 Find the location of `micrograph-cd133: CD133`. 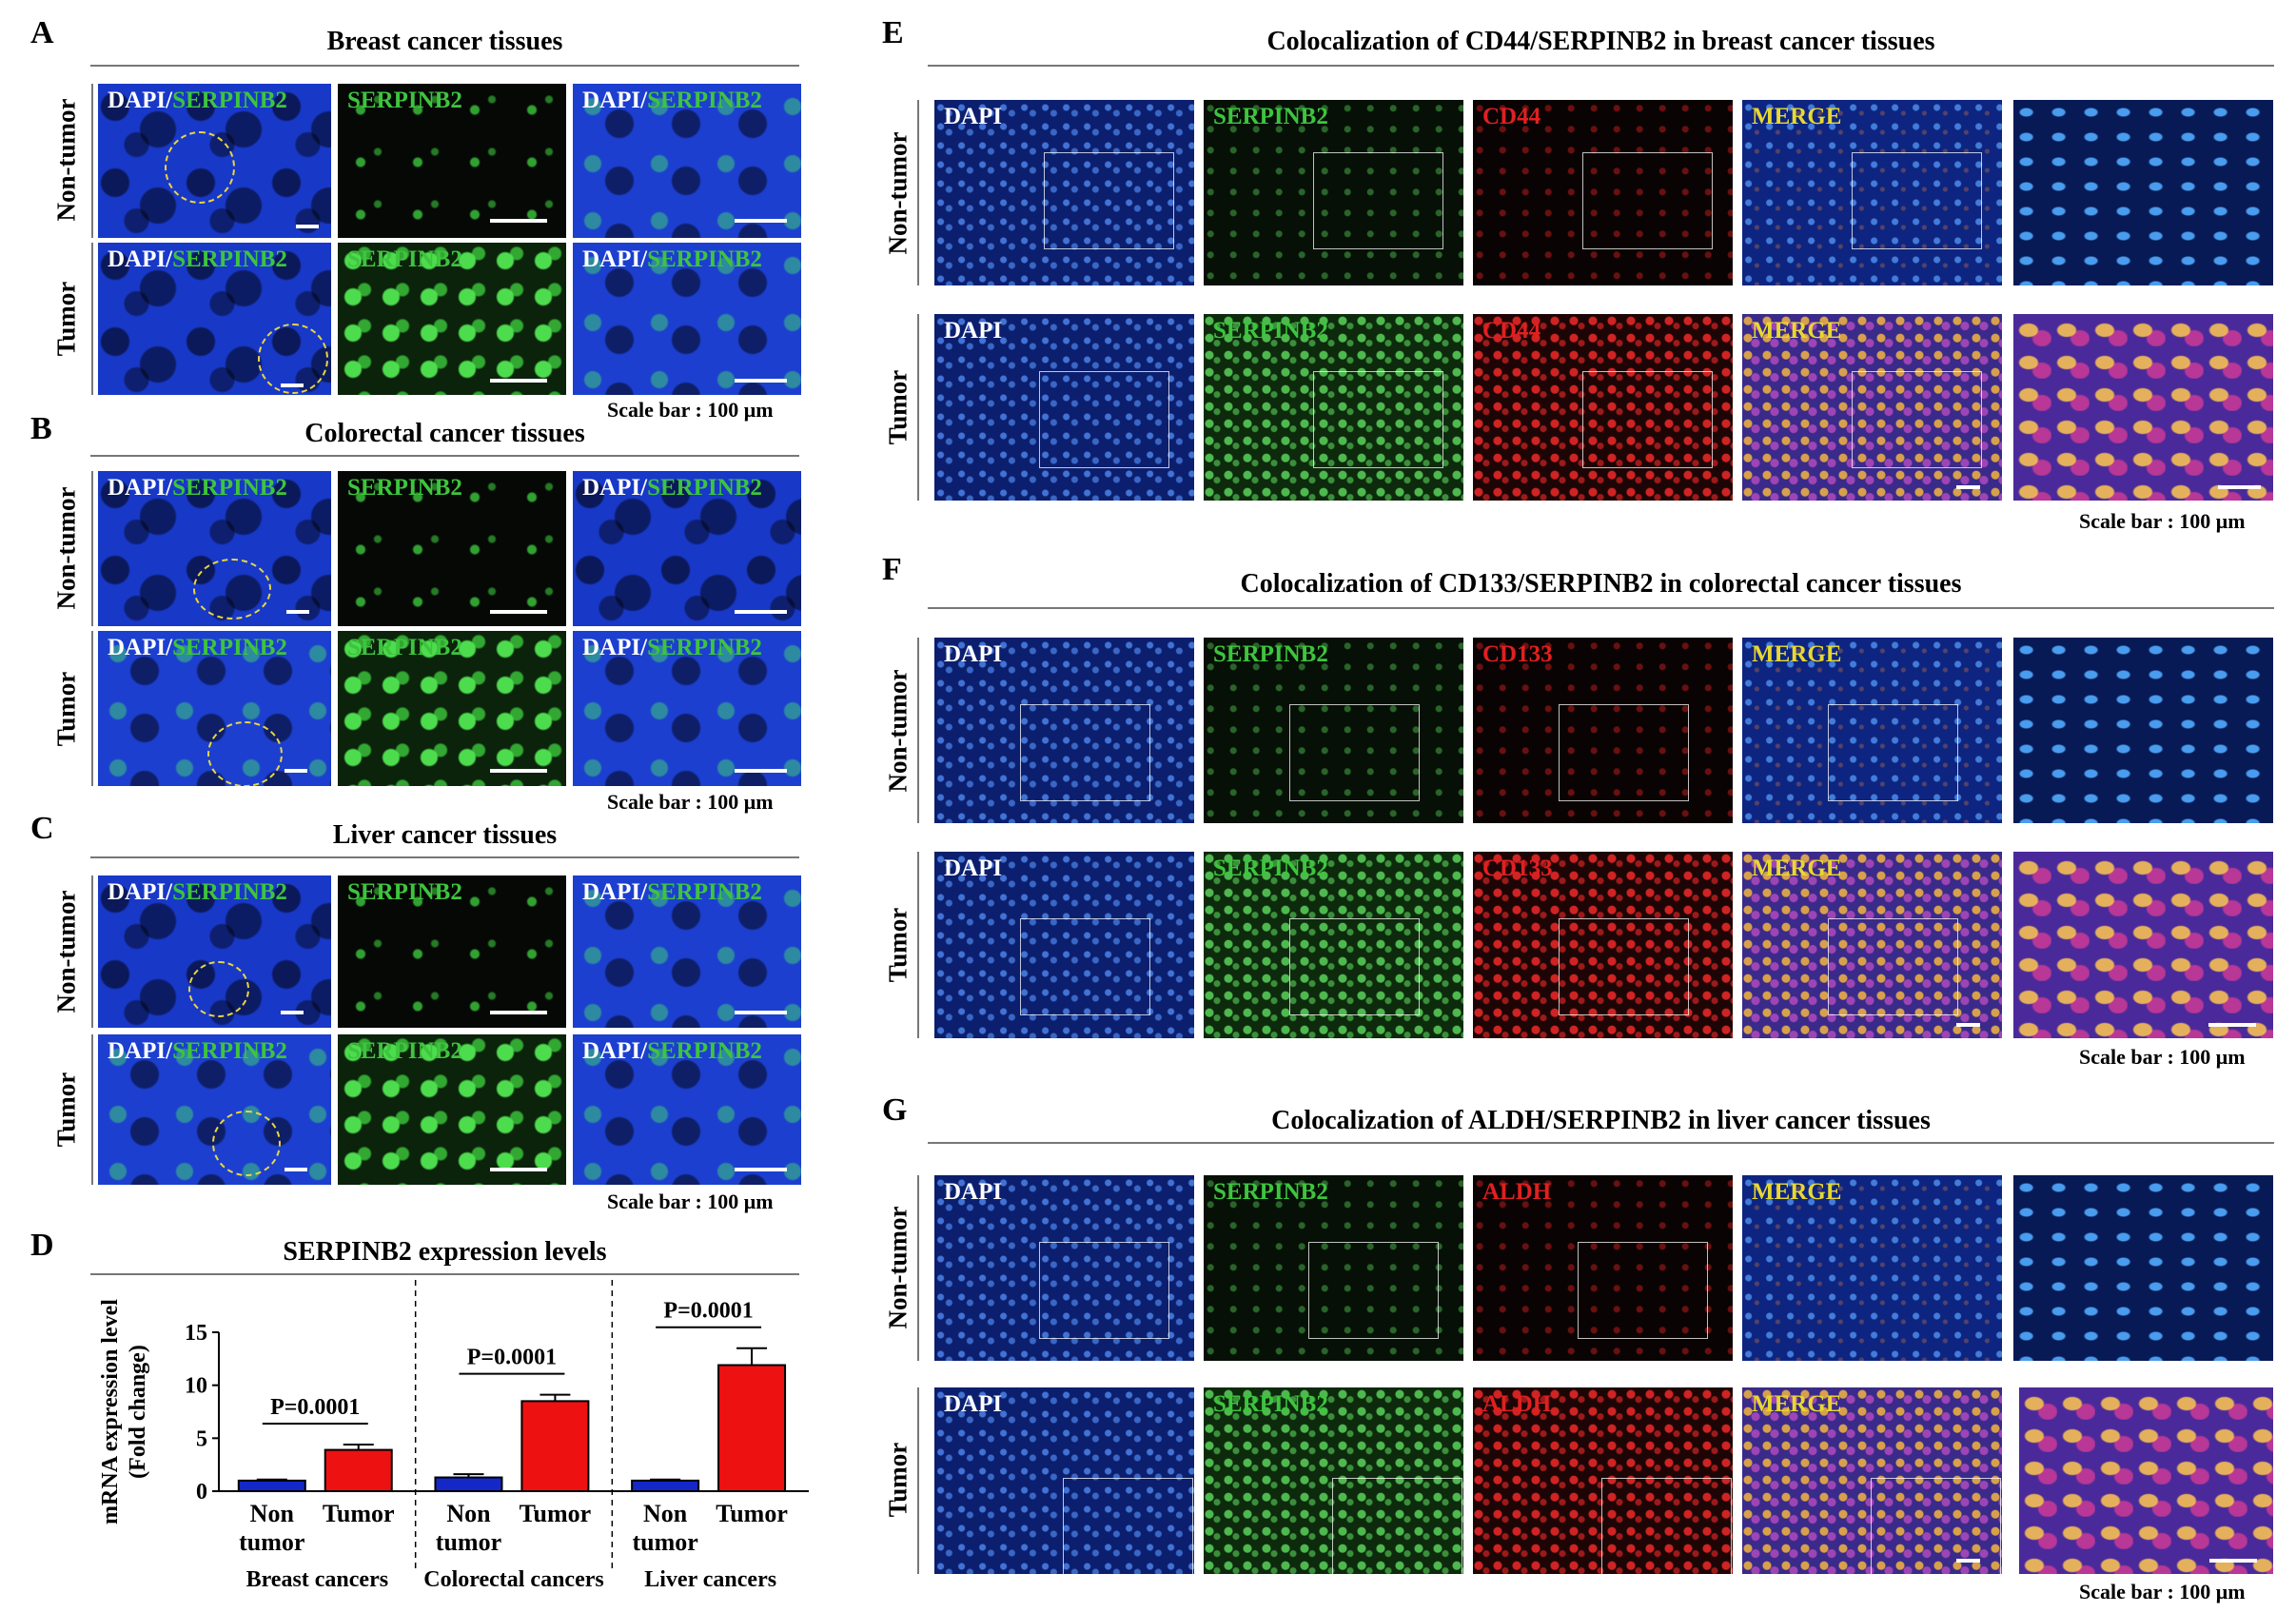

micrograph-cd133: CD133 is located at coordinates (1603, 730).